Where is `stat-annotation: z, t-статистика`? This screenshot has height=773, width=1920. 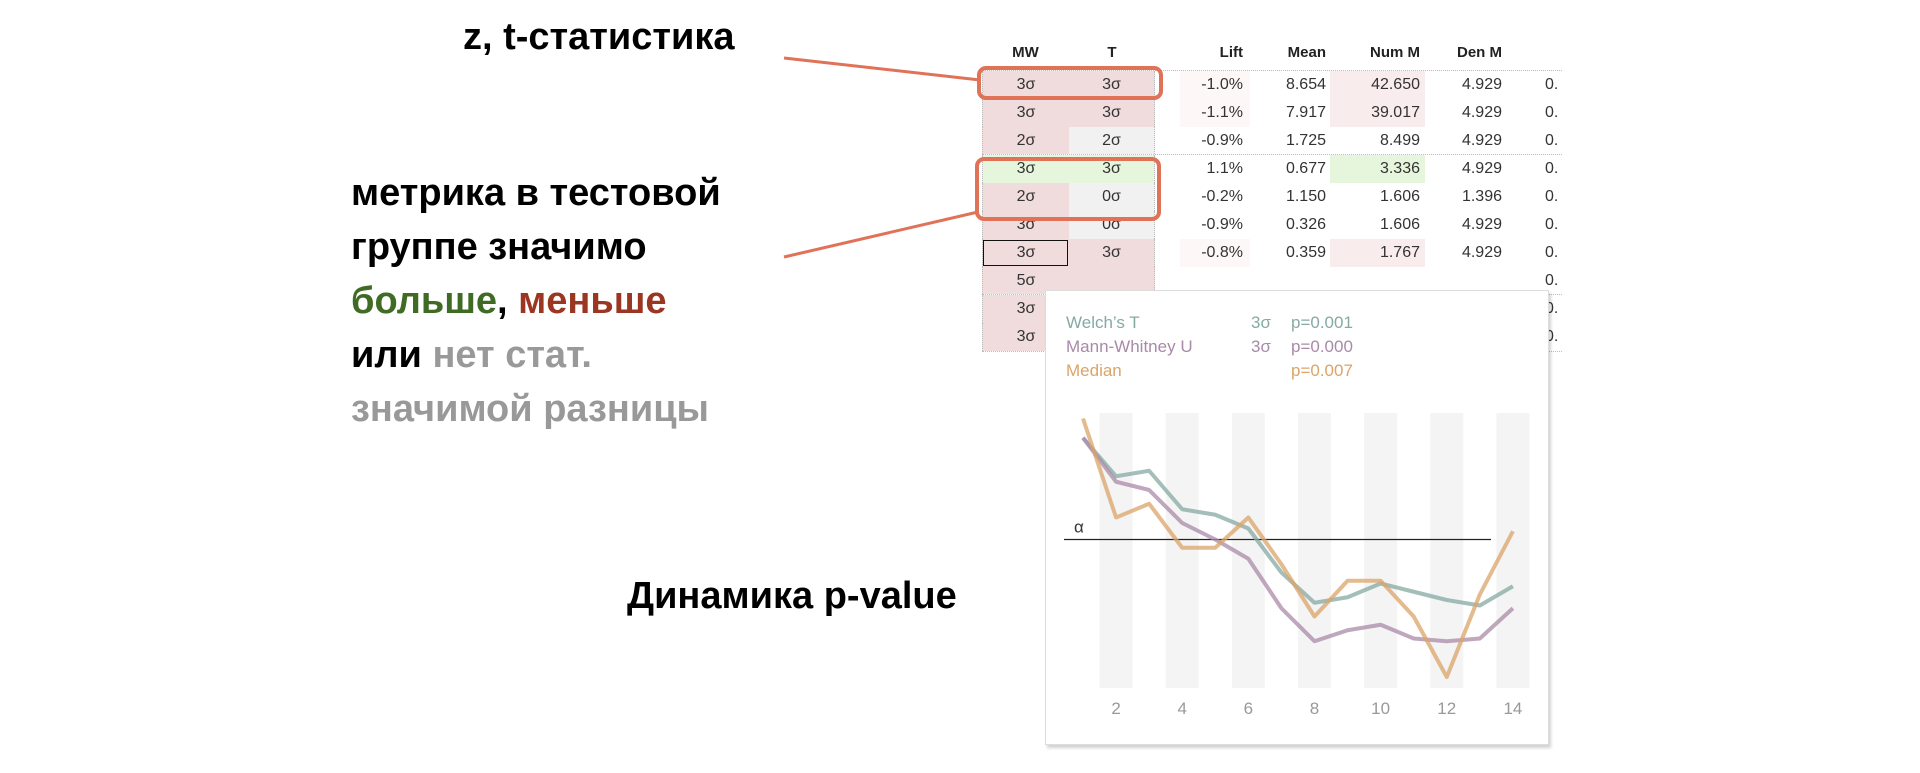
stat-annotation: z, t-статистика is located at coordinates (599, 37).